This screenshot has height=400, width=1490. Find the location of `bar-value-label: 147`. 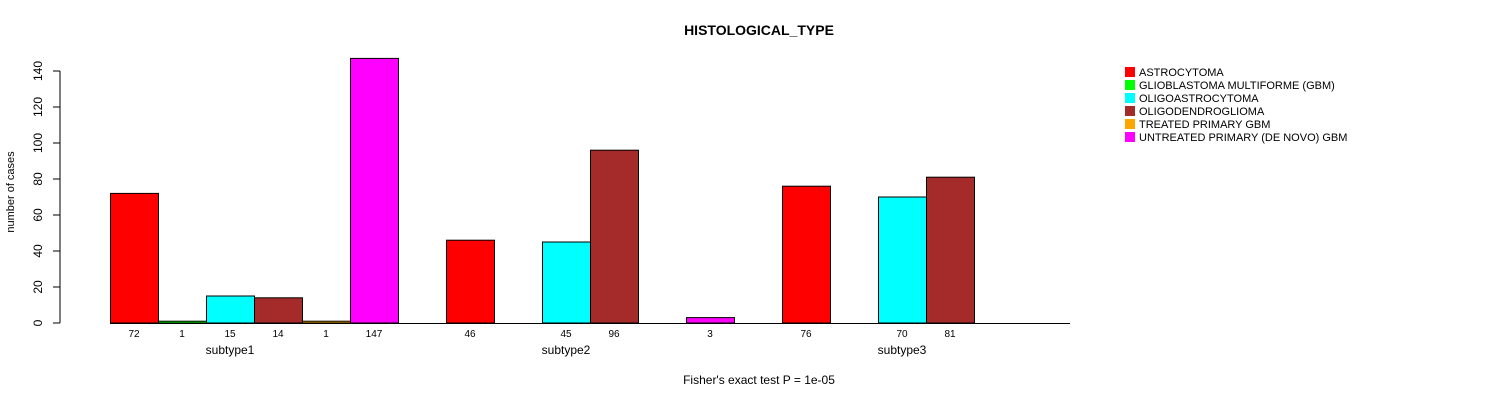

bar-value-label: 147 is located at coordinates (374, 334).